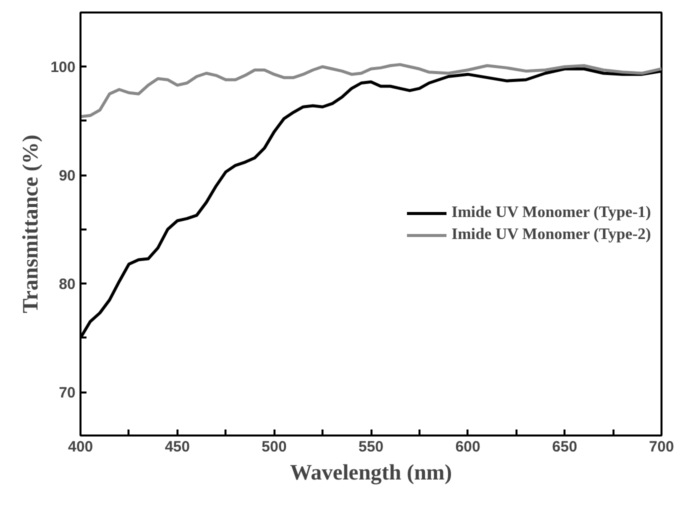  I want to click on legend-label: Imide UV Monomer (Type-1), so click(551, 213).